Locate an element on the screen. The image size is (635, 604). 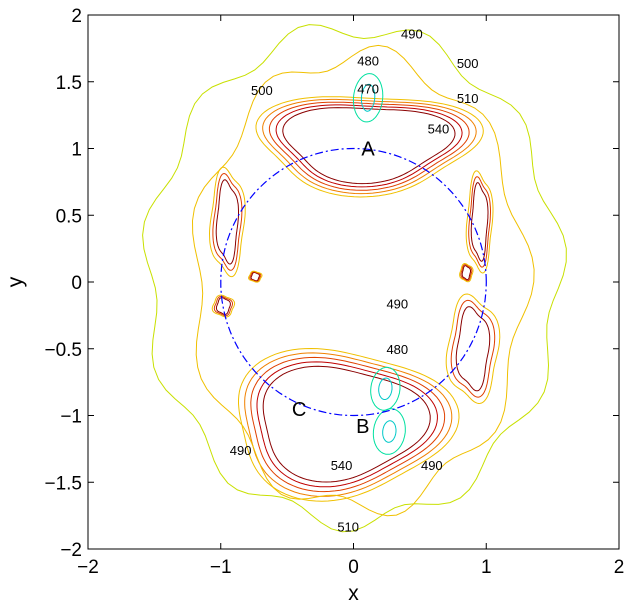
y-tick-label: −1.5 is located at coordinates (63, 483).